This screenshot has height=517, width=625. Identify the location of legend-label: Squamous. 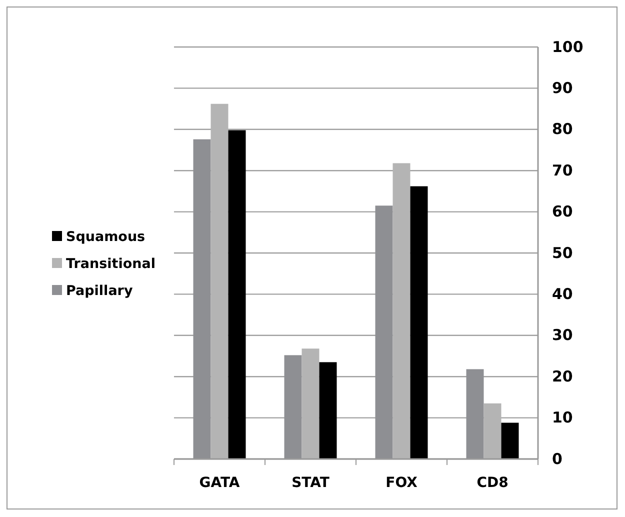
(106, 237).